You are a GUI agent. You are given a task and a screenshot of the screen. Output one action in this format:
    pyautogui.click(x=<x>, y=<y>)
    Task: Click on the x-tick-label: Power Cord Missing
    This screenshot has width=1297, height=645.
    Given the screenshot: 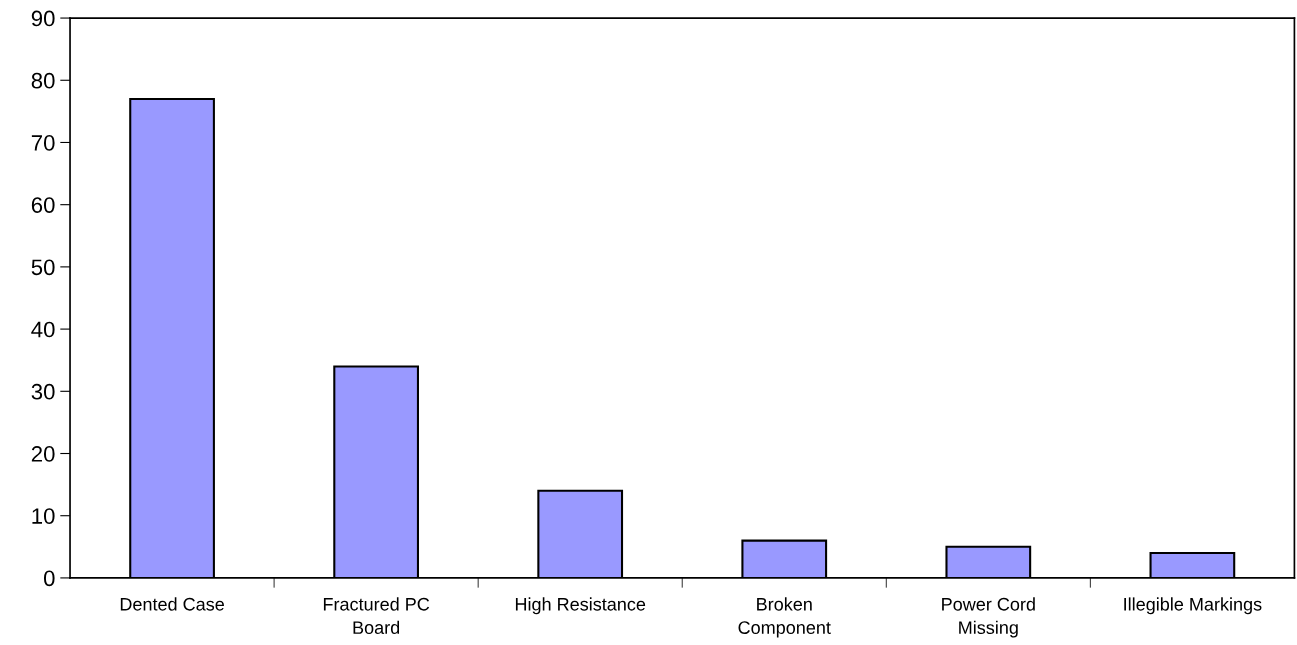 What is the action you would take?
    pyautogui.click(x=988, y=617)
    